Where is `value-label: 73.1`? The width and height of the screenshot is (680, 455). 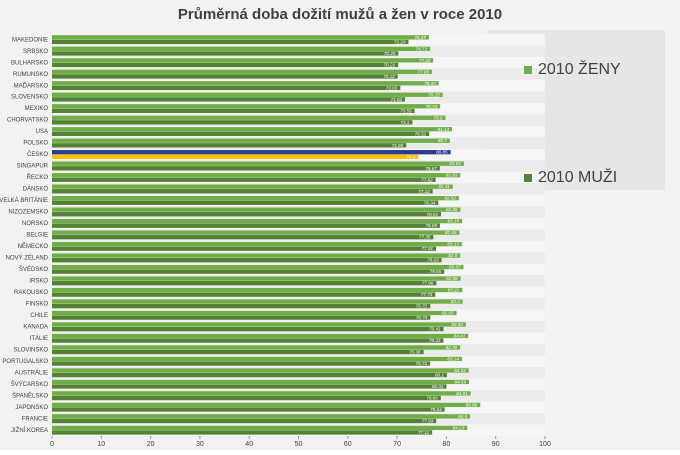 value-label: 73.1 is located at coordinates (404, 122).